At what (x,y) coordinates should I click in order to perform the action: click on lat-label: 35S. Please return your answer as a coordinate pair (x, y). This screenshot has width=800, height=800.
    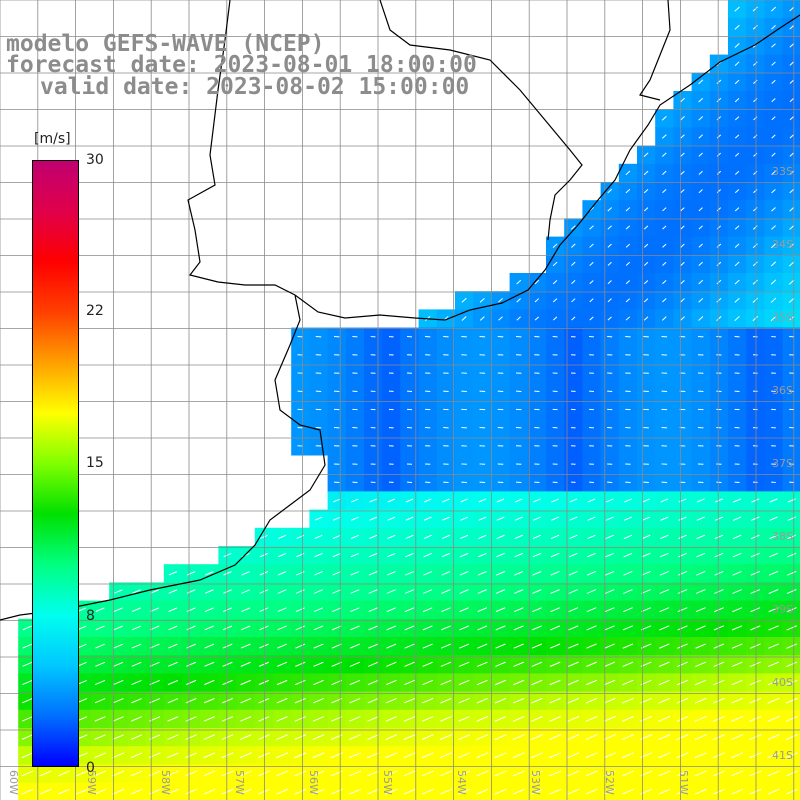
    Looking at the image, I should click on (782, 317).